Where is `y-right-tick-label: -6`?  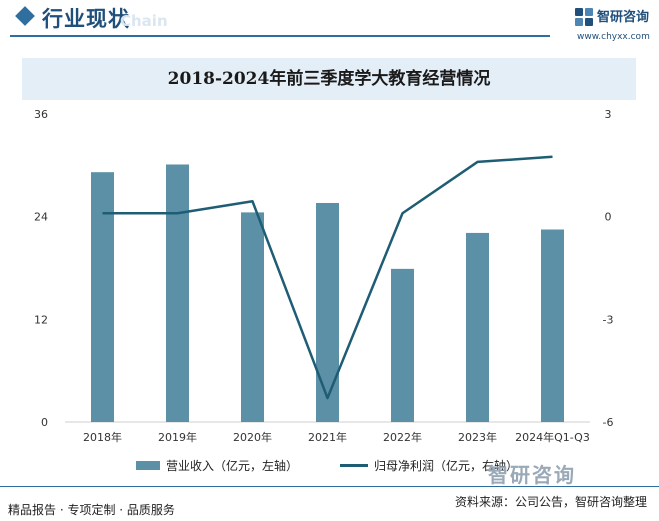 y-right-tick-label: -6 is located at coordinates (608, 422).